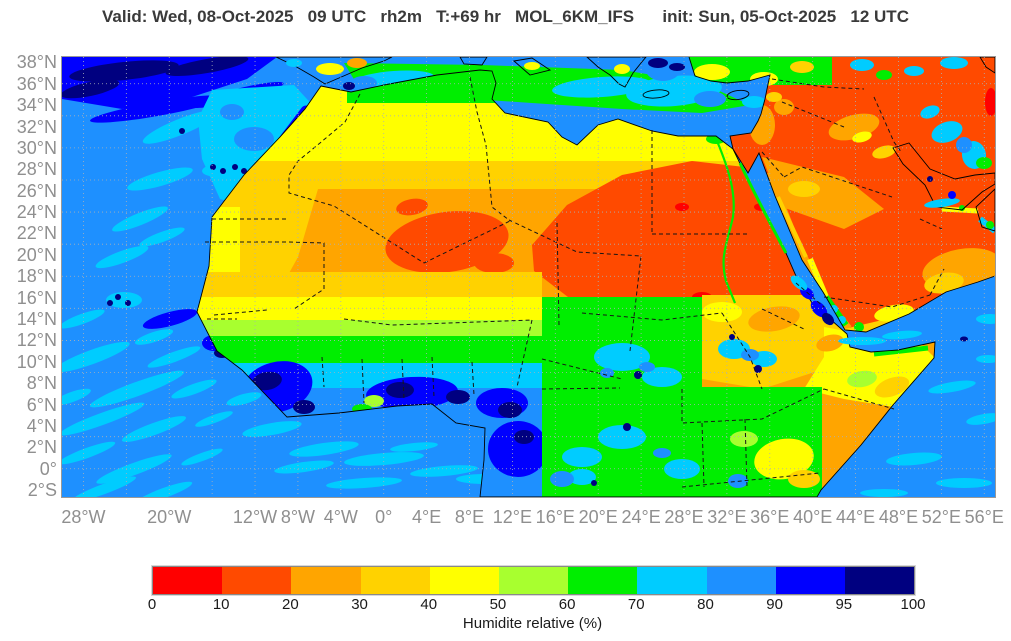 The height and width of the screenshot is (641, 1011). I want to click on lon-tick-label: 48°E, so click(898, 517).